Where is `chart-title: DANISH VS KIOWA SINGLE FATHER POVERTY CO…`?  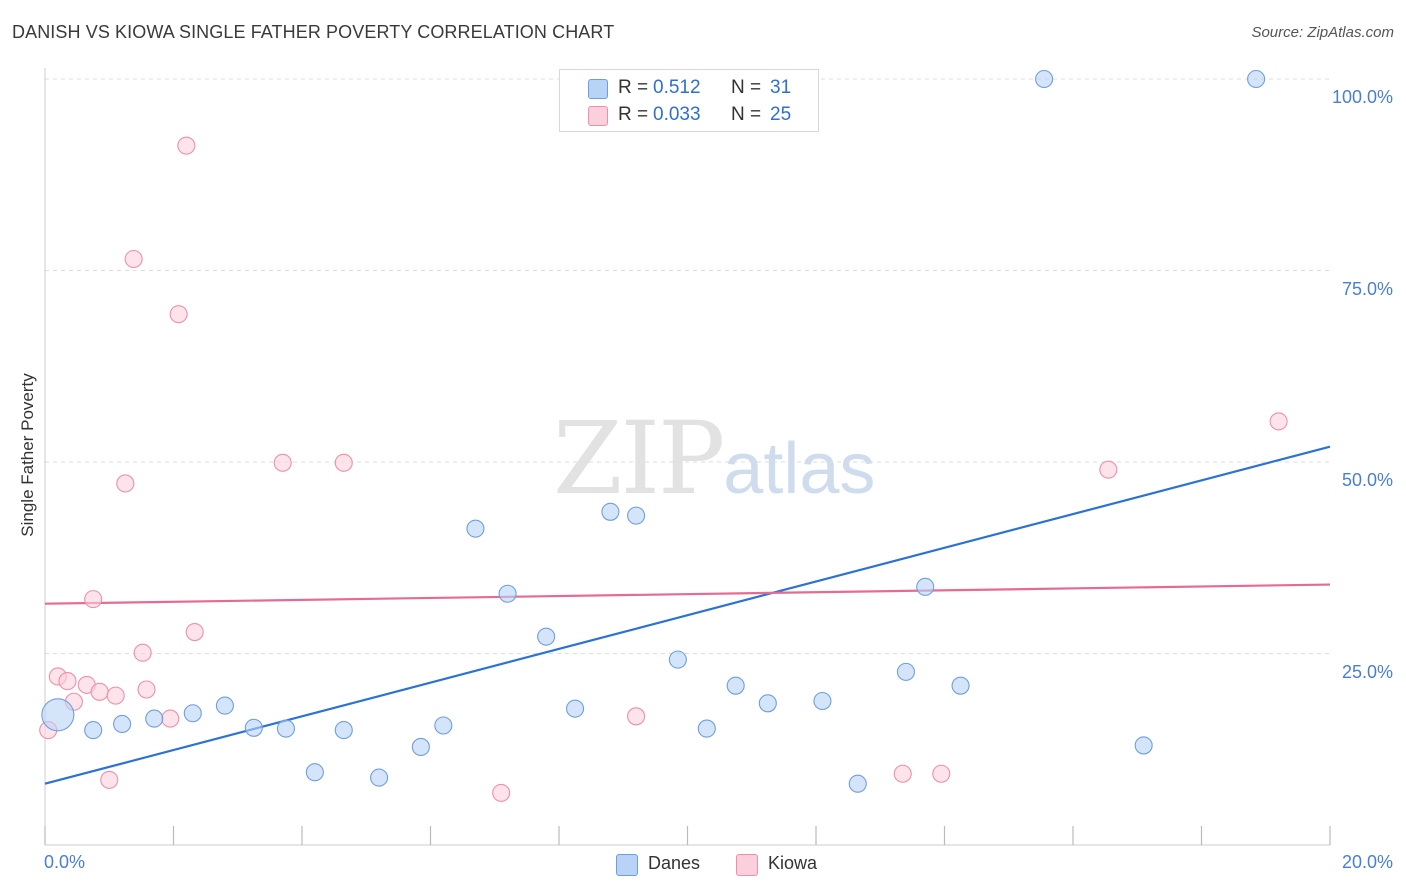
chart-title: DANISH VS KIOWA SINGLE FATHER POVERTY CO… is located at coordinates (313, 32).